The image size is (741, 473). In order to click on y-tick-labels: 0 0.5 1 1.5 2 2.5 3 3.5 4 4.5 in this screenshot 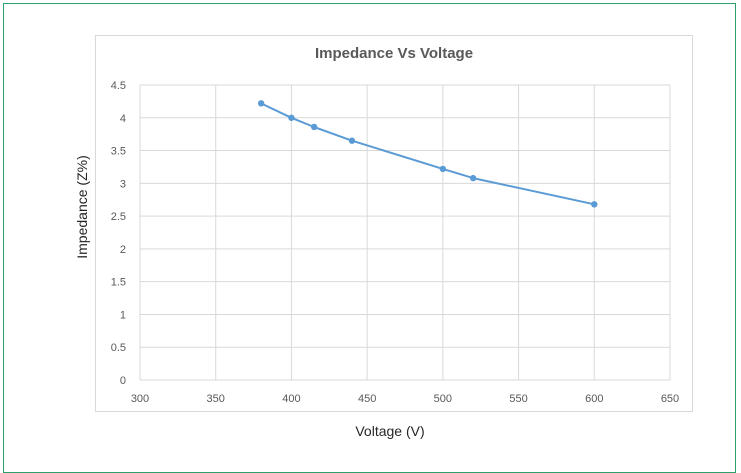, I will do `click(118, 233)`.